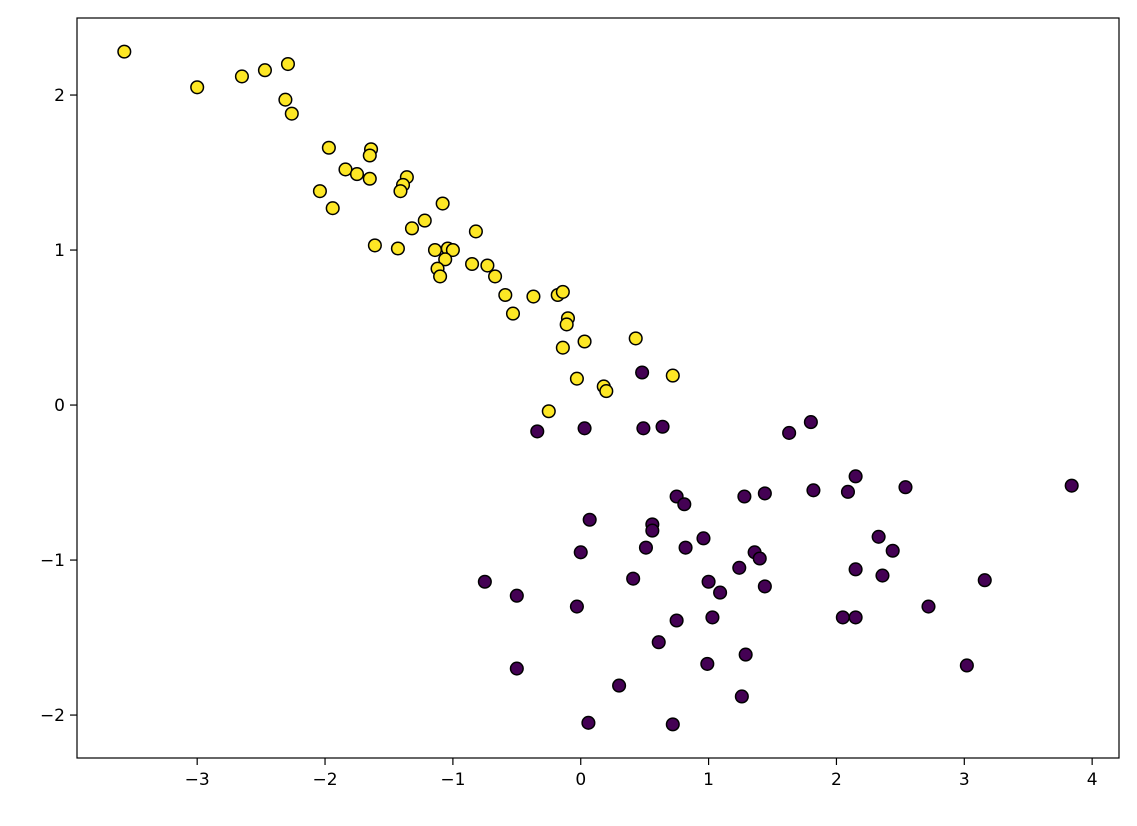  What do you see at coordinates (197, 780) in the screenshot?
I see `x-tick-label: −3` at bounding box center [197, 780].